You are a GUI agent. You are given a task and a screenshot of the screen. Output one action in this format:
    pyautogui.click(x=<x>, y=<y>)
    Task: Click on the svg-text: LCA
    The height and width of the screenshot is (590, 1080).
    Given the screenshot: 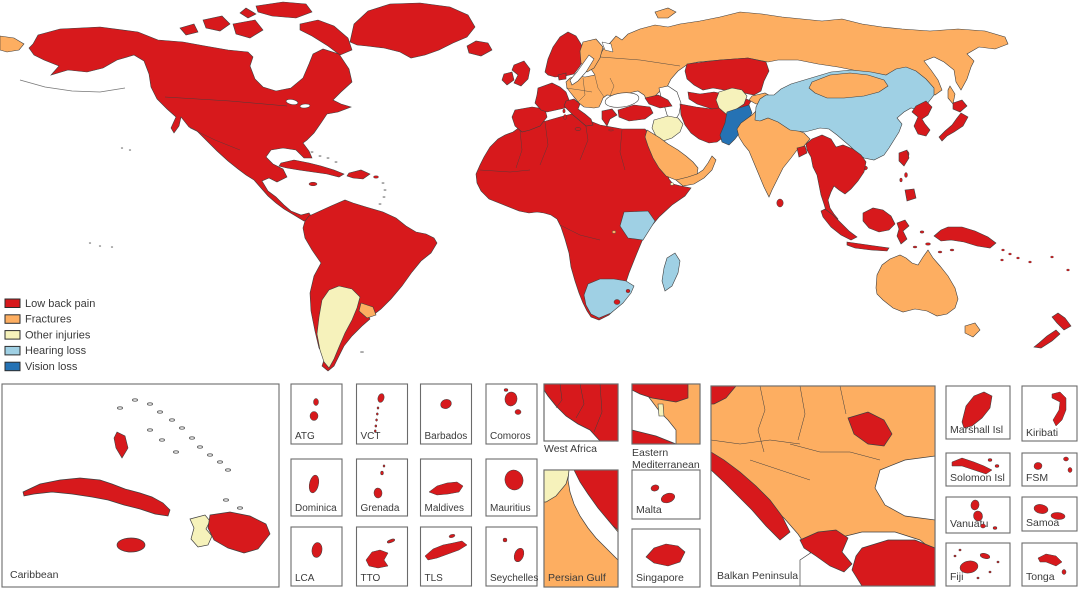 What is the action you would take?
    pyautogui.click(x=305, y=578)
    